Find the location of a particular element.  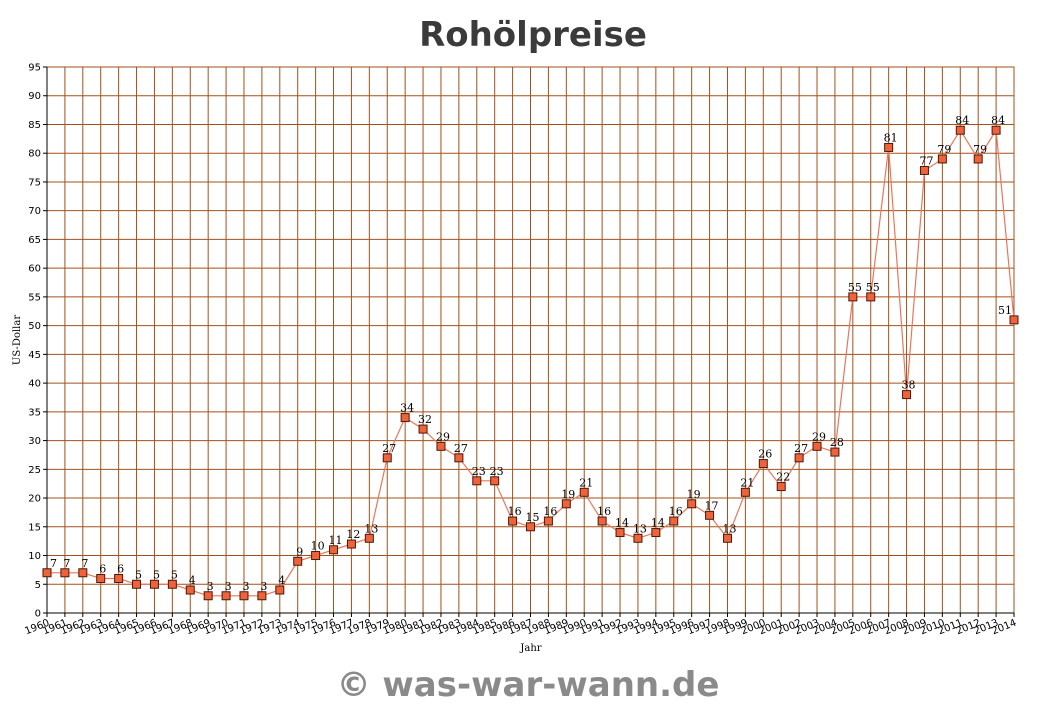

y-tick-label: 90 is located at coordinates (34, 96).